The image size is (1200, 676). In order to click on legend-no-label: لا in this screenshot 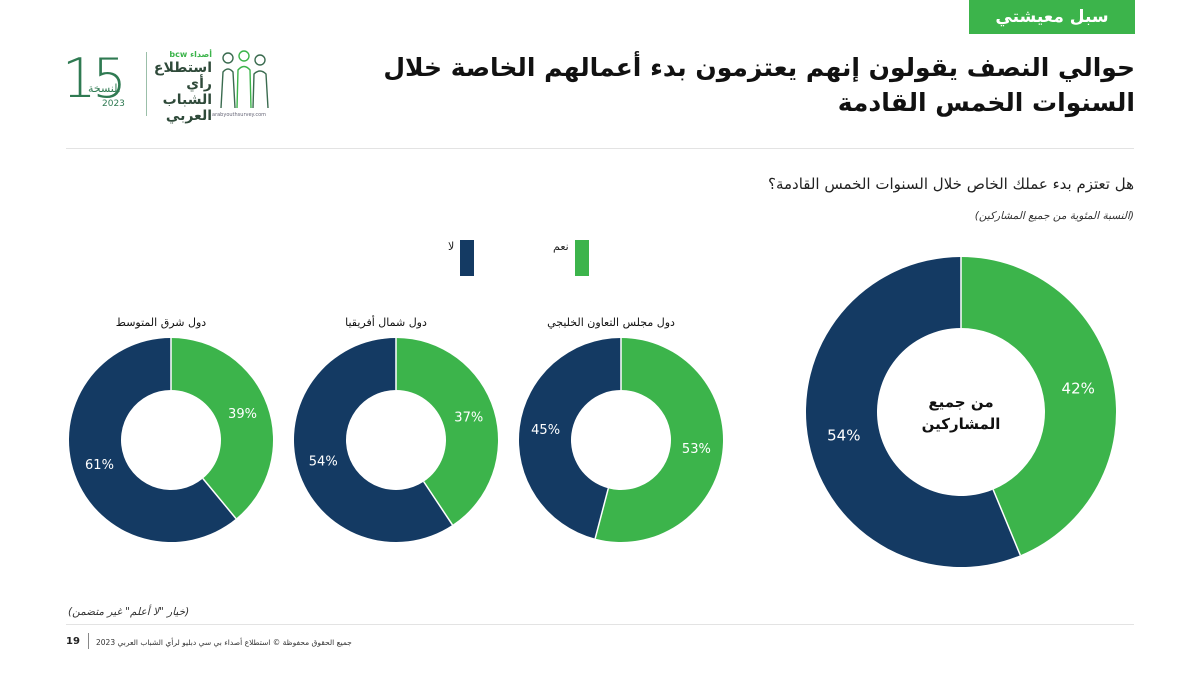, I will do `click(451, 246)`.